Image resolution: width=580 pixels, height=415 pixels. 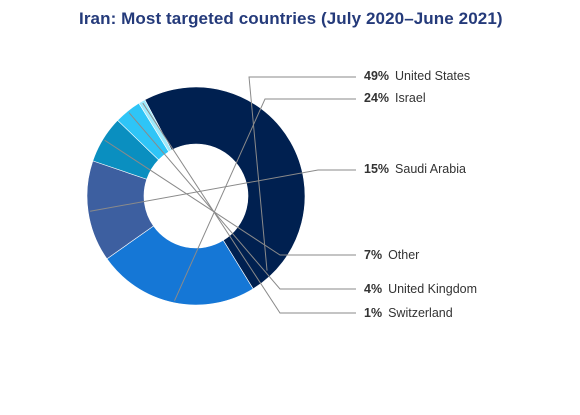 I want to click on slice-category-label: United Kingdom, so click(x=432, y=289).